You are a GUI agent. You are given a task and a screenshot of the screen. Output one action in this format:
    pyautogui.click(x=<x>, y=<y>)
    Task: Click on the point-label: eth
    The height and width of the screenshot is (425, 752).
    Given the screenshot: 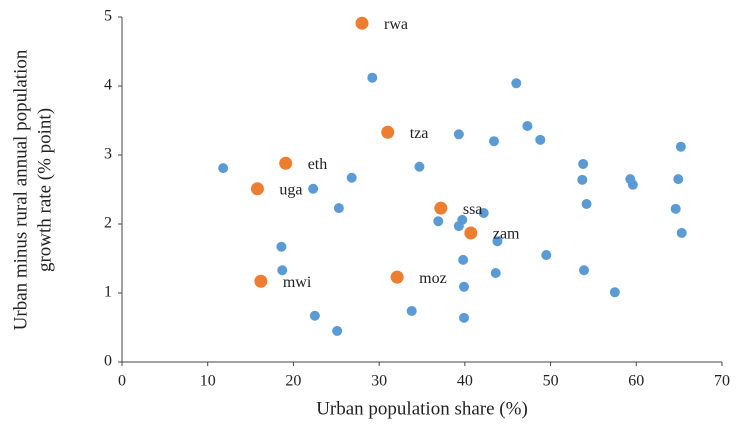 What is the action you would take?
    pyautogui.click(x=318, y=164)
    